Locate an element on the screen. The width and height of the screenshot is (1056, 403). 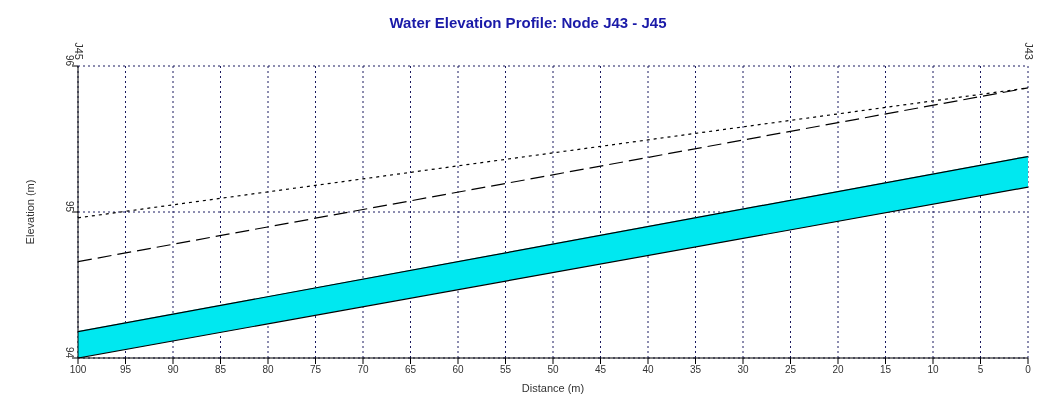
x-tick-label: 55 is located at coordinates (505, 370).